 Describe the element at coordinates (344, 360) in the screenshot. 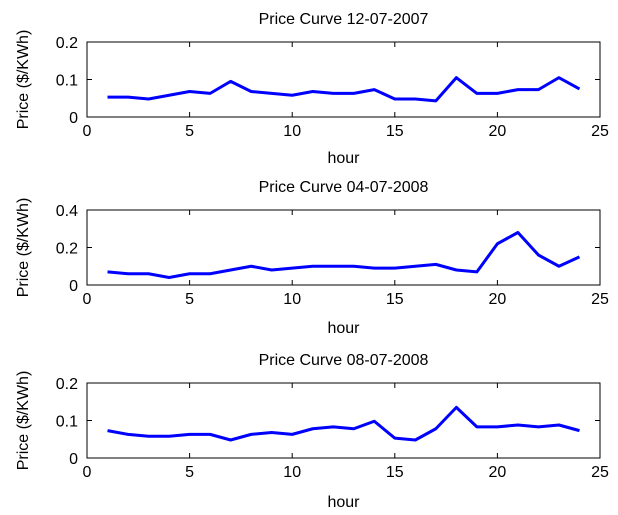

I see `chart-title: Price Curve 08-07-2008` at that location.